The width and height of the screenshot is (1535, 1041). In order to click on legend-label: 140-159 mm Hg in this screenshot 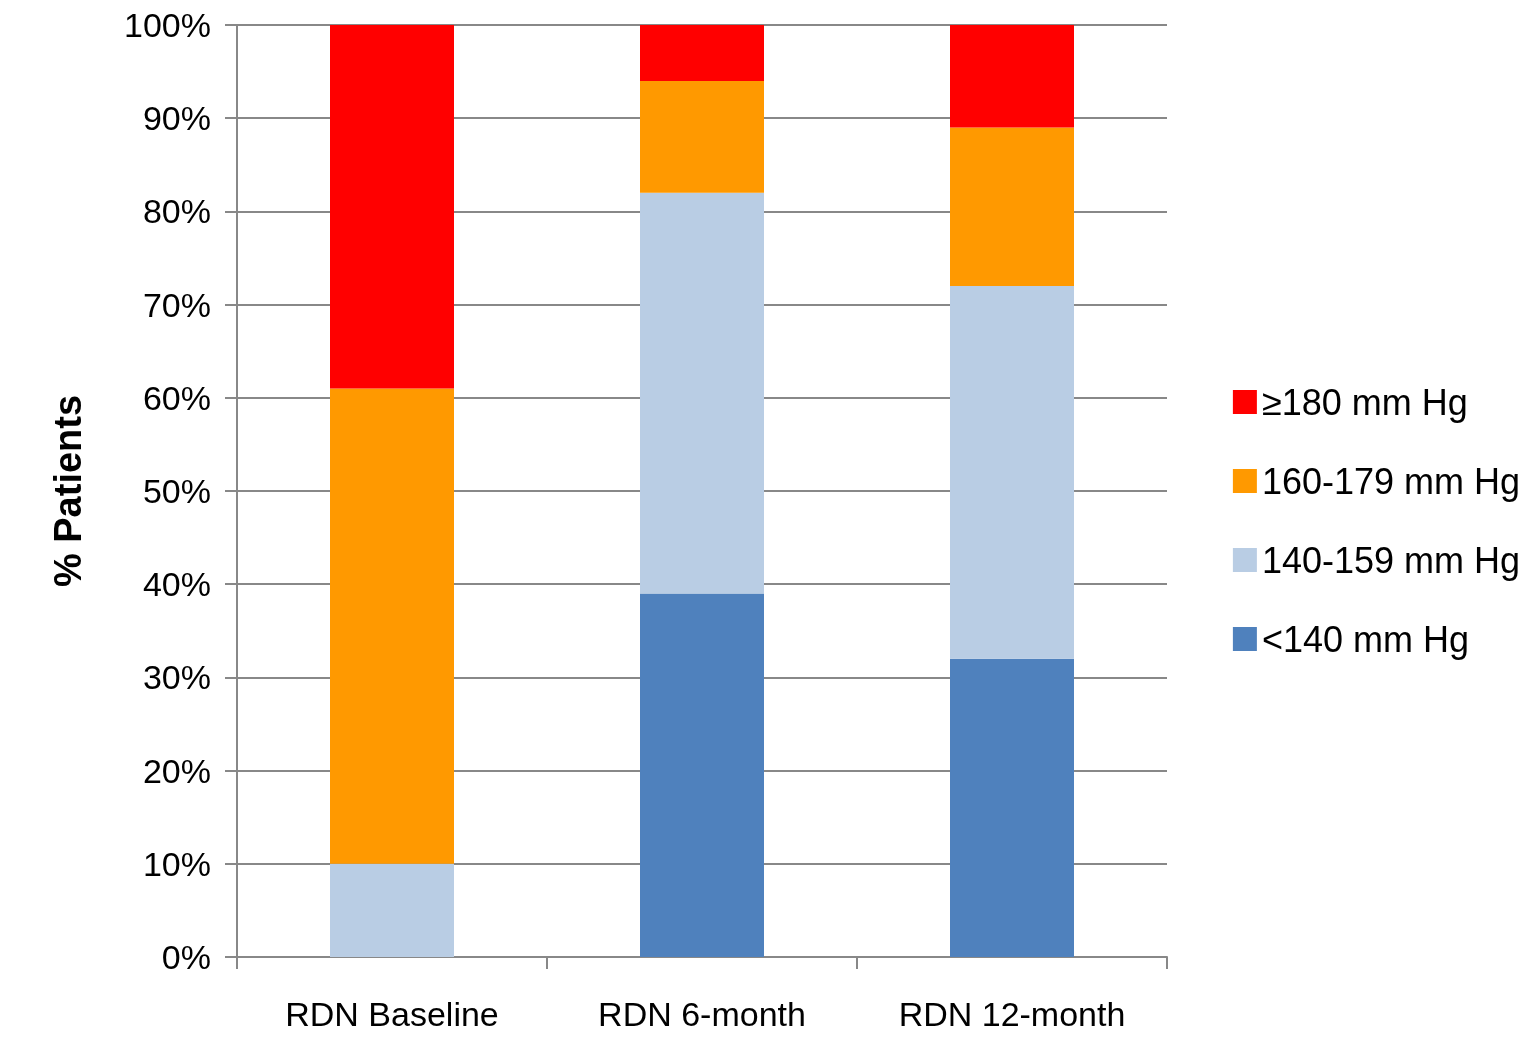, I will do `click(1391, 560)`.